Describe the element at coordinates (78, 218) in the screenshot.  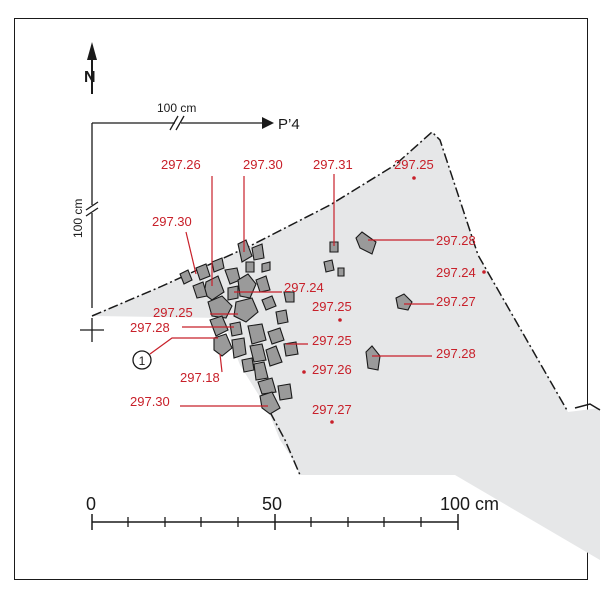
I see `vertical-distance-label: 100 cm` at that location.